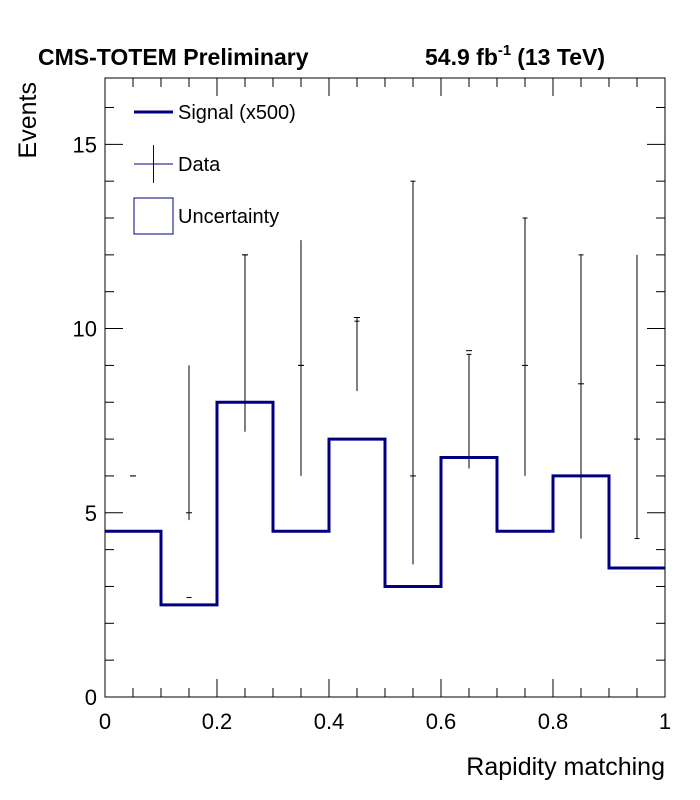 The image size is (700, 800). Describe the element at coordinates (105, 721) in the screenshot. I see `x-tick-label: 0` at that location.